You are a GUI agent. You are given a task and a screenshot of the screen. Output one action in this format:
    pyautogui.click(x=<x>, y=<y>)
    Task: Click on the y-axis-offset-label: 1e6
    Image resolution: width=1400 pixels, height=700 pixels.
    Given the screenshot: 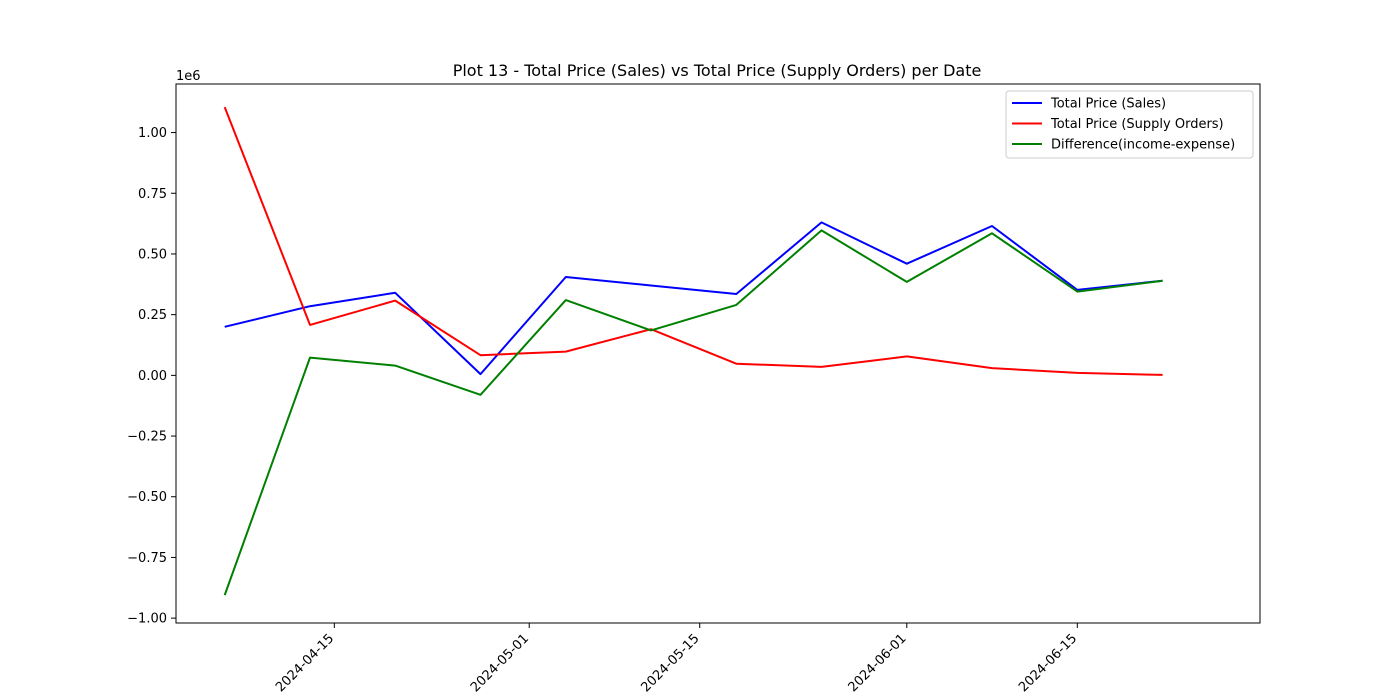 What is the action you would take?
    pyautogui.click(x=188, y=76)
    